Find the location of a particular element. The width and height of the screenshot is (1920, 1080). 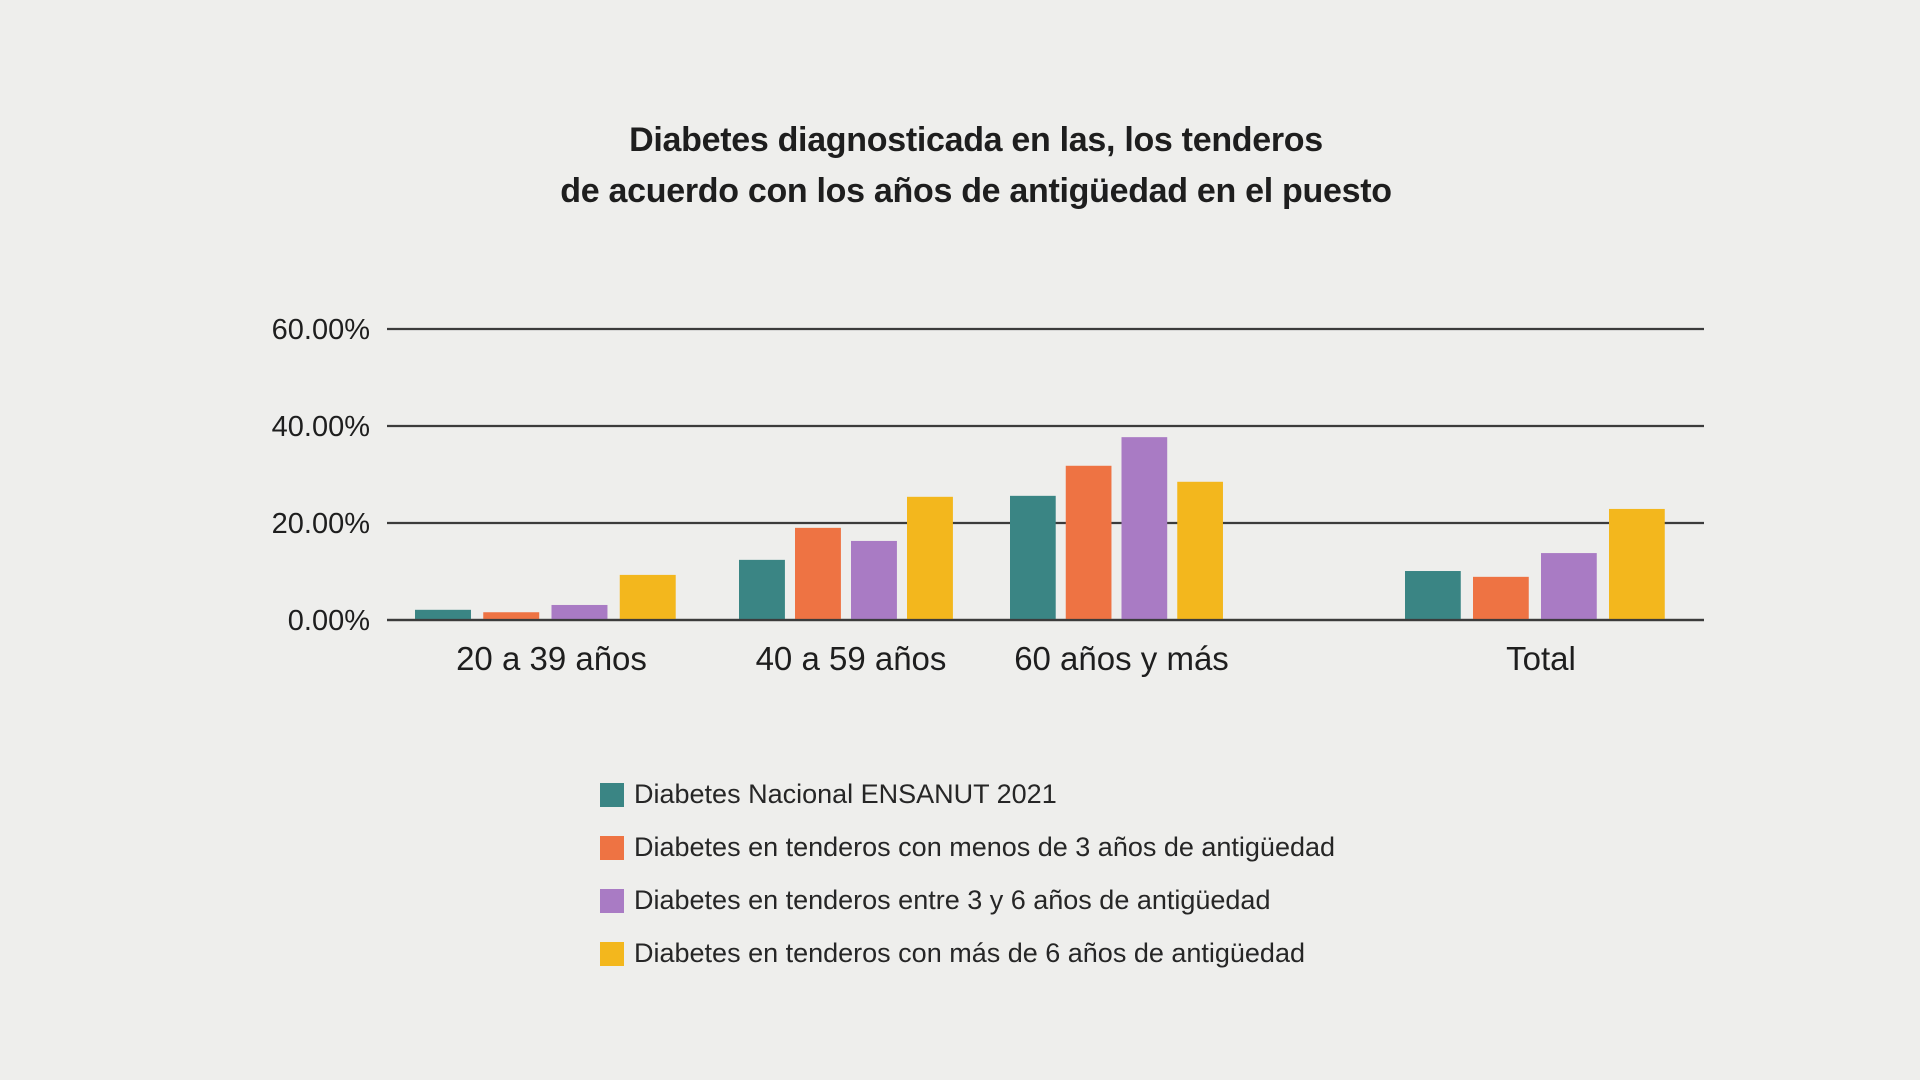

x-category-label: Total is located at coordinates (1541, 658).